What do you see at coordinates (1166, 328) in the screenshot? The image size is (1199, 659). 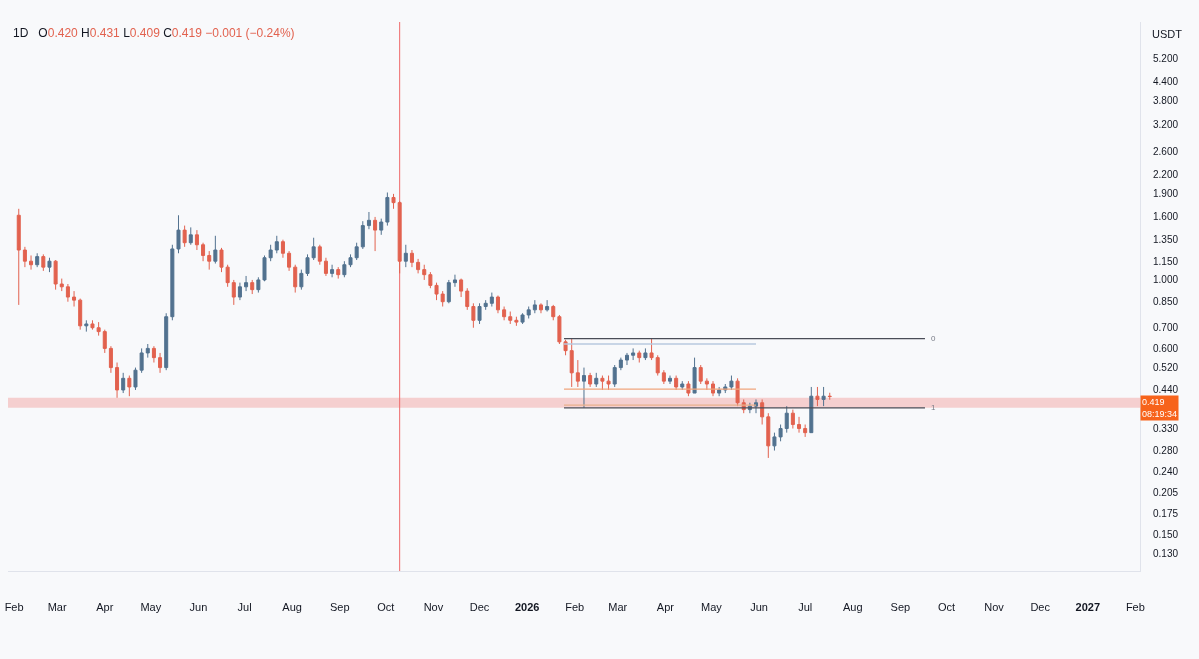 I see `y-tick-label: 0.700` at bounding box center [1166, 328].